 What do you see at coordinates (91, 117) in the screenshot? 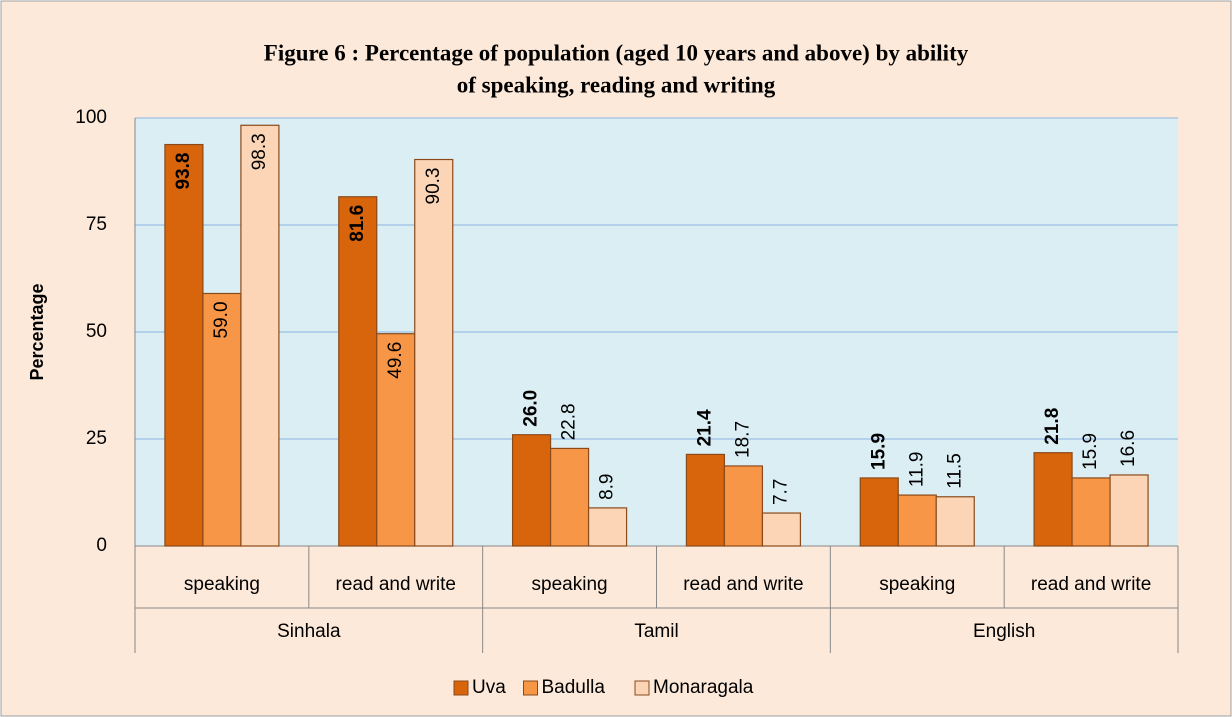
I see `y-tick-label: 100` at bounding box center [91, 117].